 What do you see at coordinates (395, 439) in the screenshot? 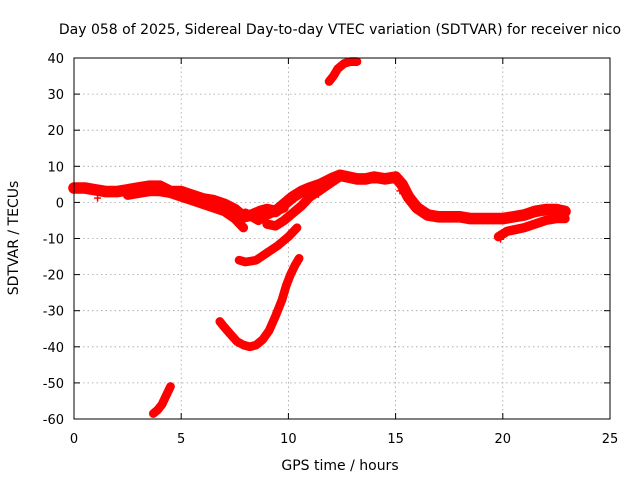
I see `x-tick-label: 15` at bounding box center [395, 439].